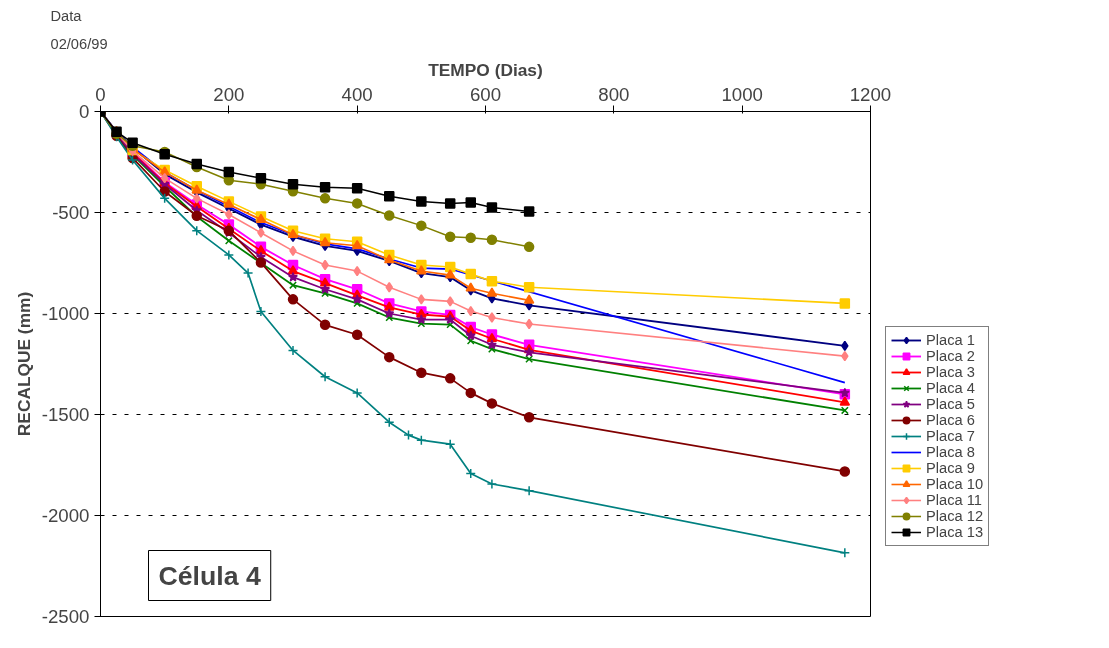 Image resolution: width=1109 pixels, height=648 pixels. I want to click on y-tick-label: -2500, so click(65, 616).